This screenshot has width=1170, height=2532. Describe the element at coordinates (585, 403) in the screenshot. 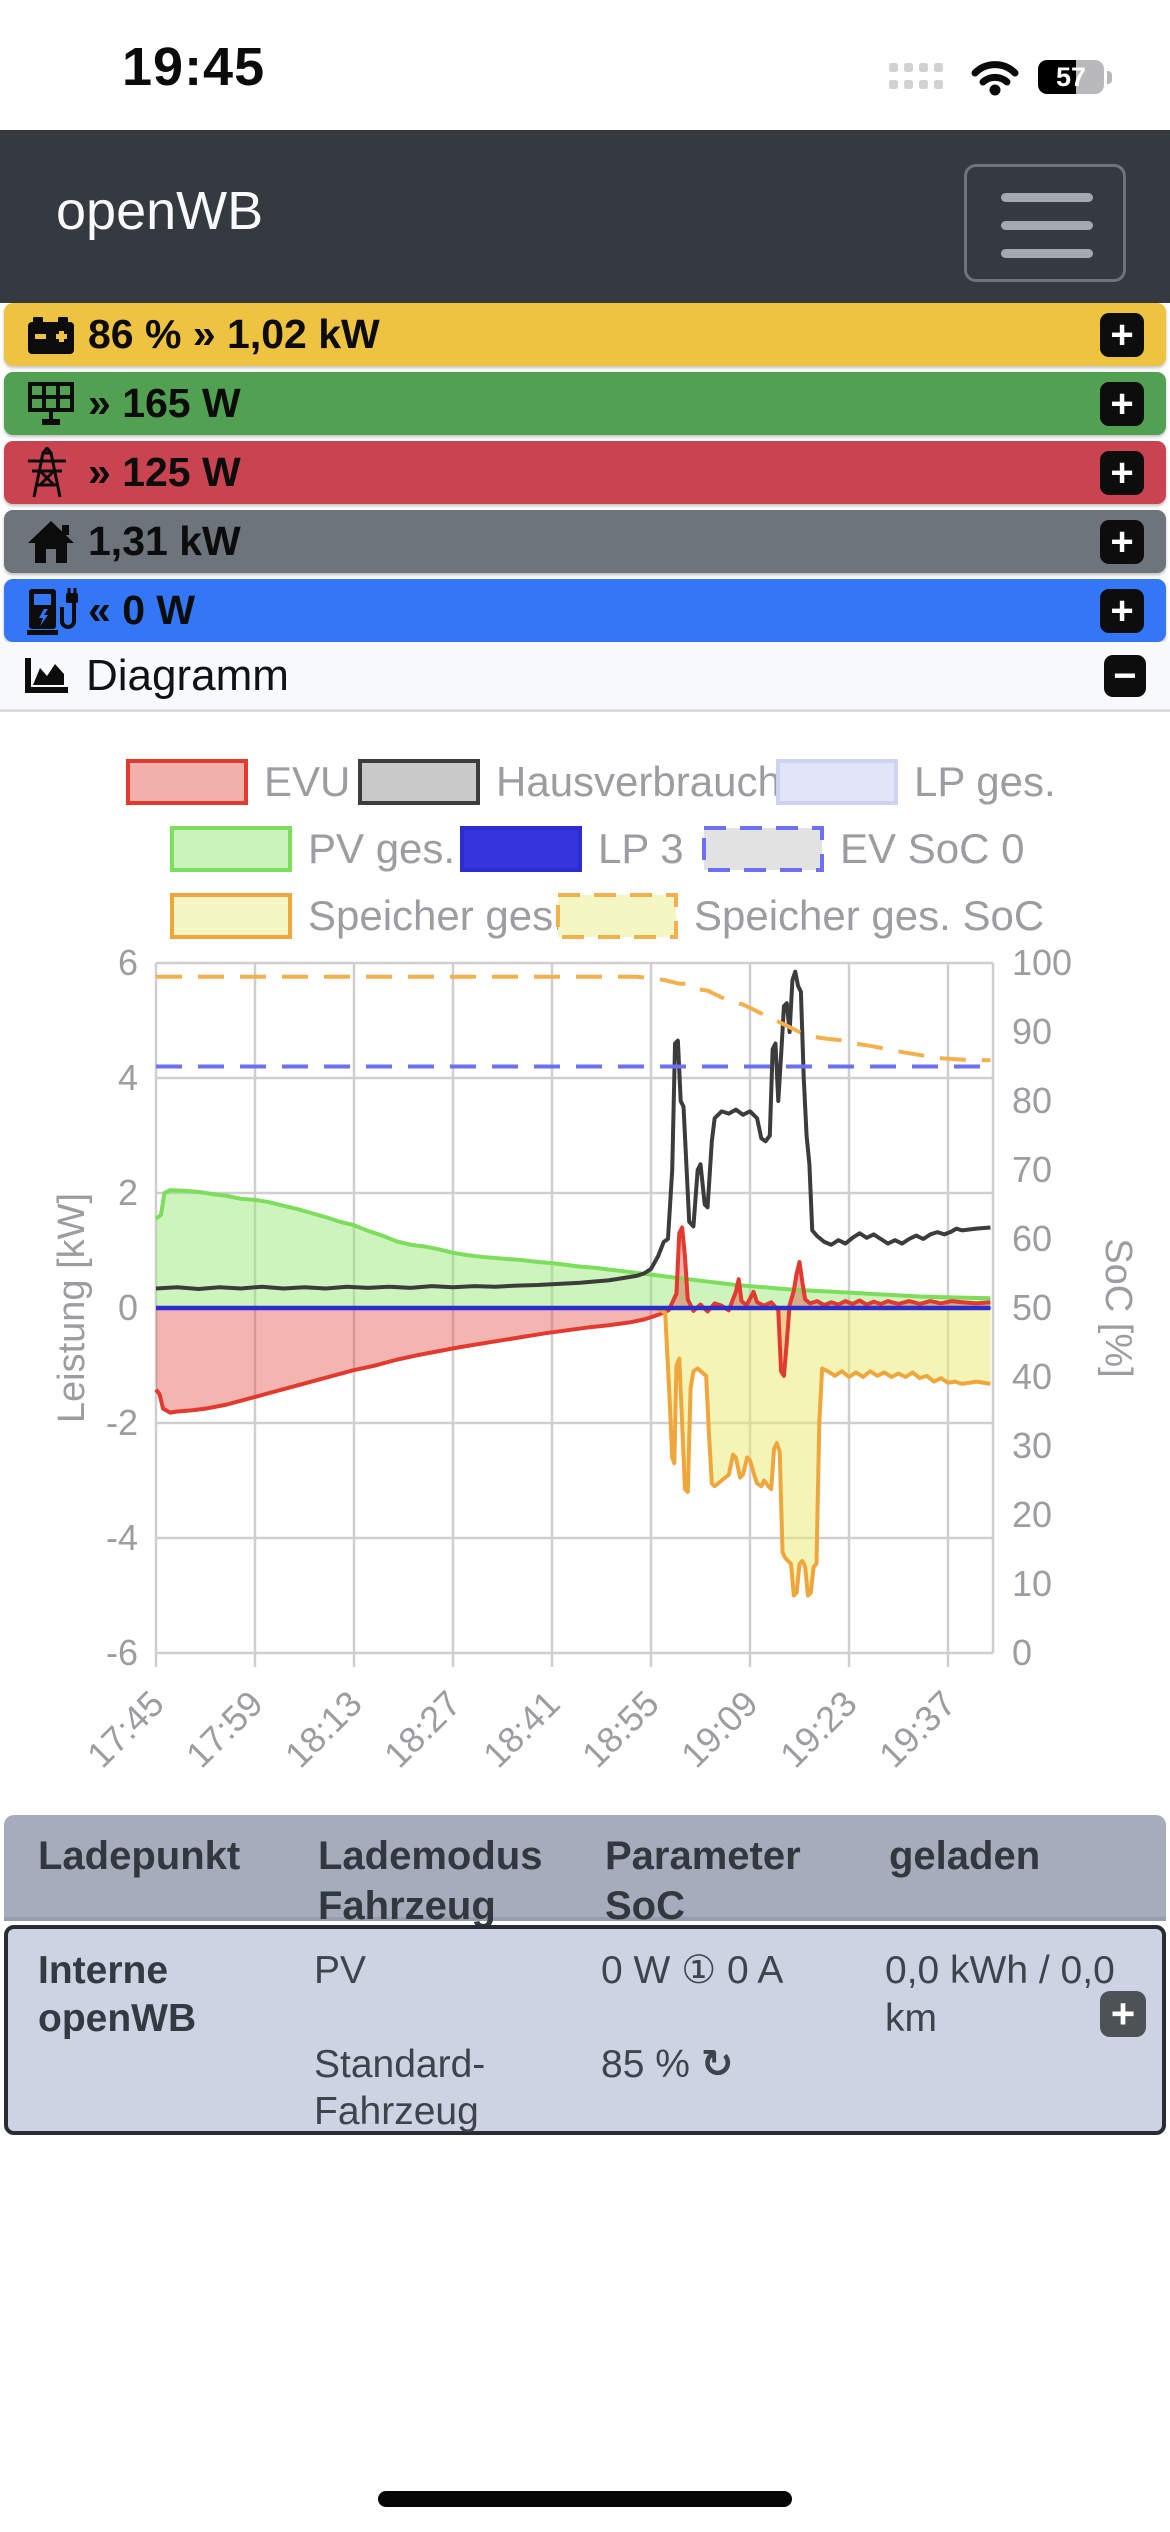

I see `status-tile-pv: » 165 W +` at that location.